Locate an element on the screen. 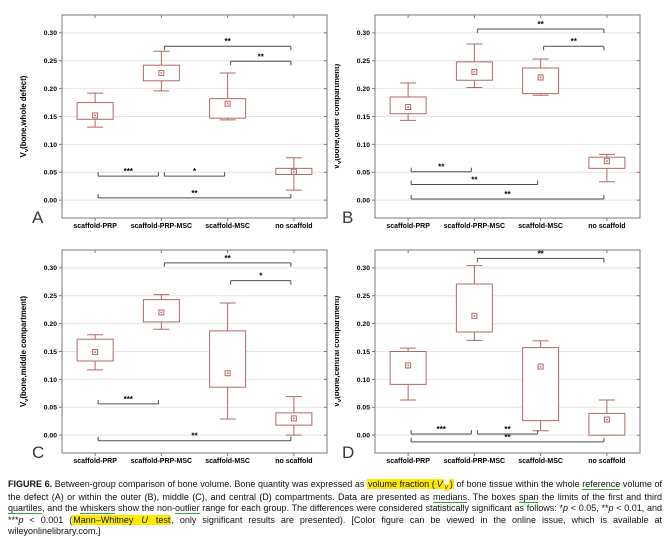 The width and height of the screenshot is (671, 544). caption-segment: the limits of the first and third is located at coordinates (600, 496).